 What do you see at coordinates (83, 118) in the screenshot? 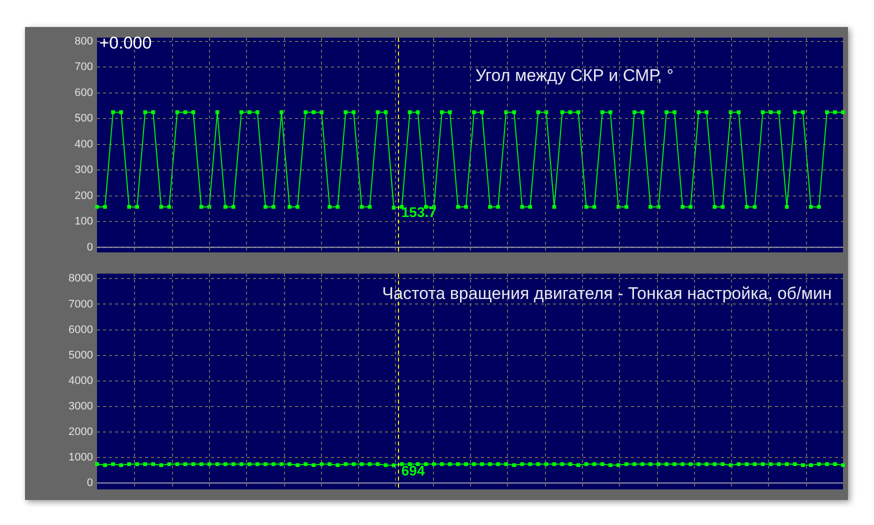
I see `y-tick-label: 500` at bounding box center [83, 118].